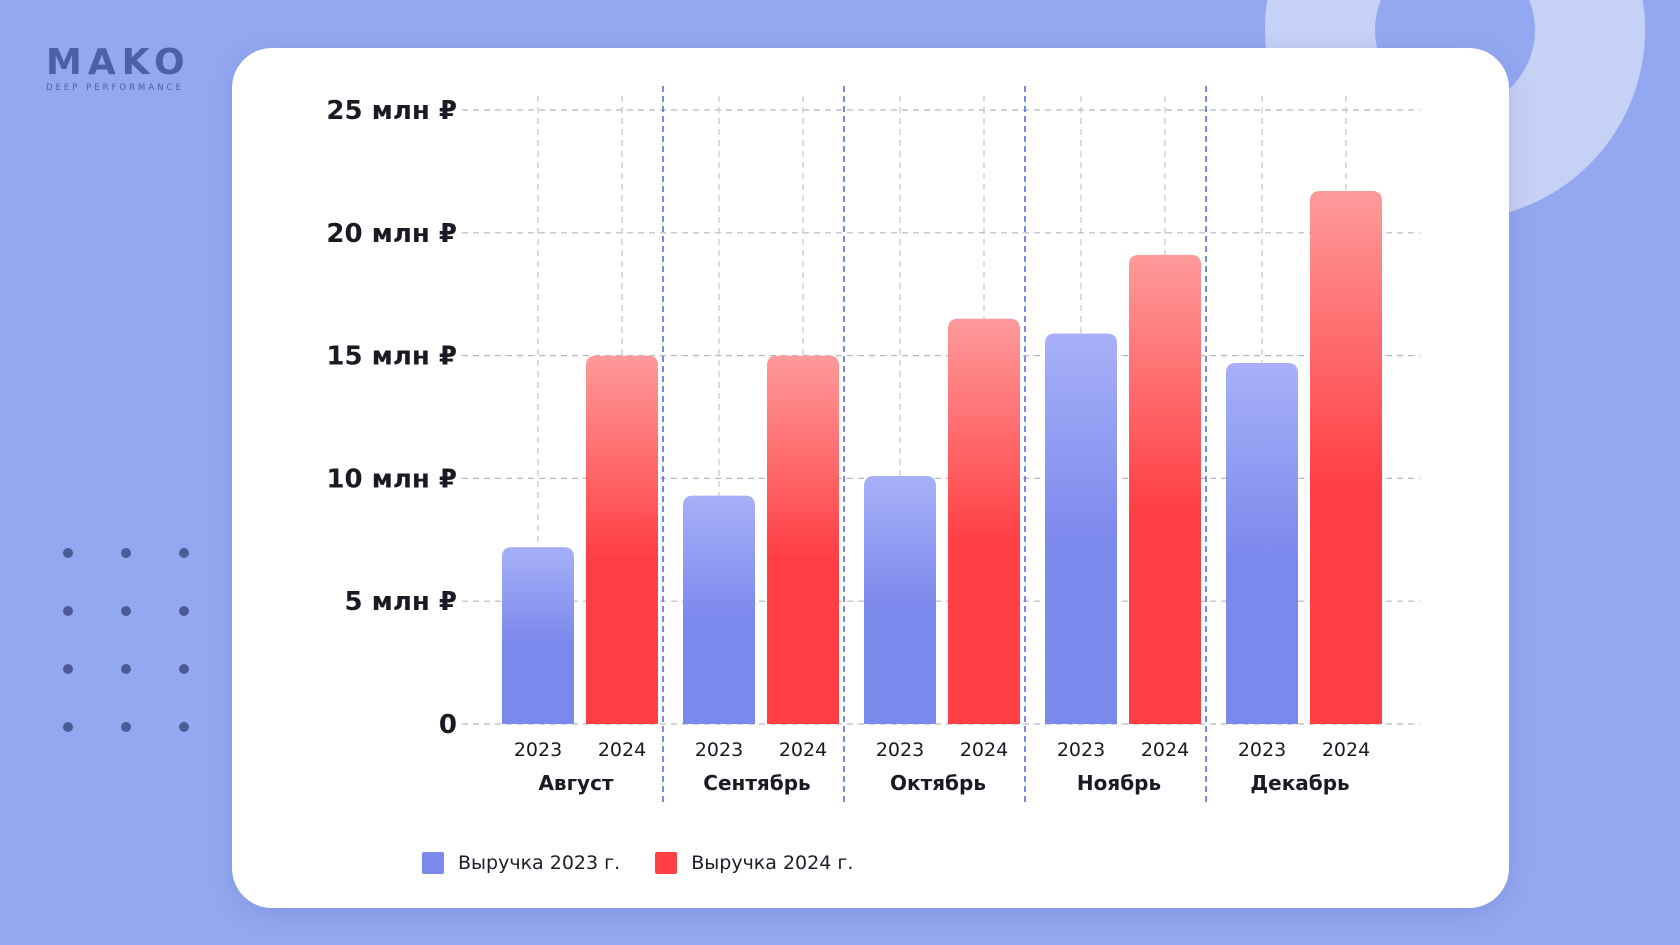 This screenshot has width=1680, height=945. What do you see at coordinates (433, 863) in the screenshot?
I see `legend-swatch-2023` at bounding box center [433, 863].